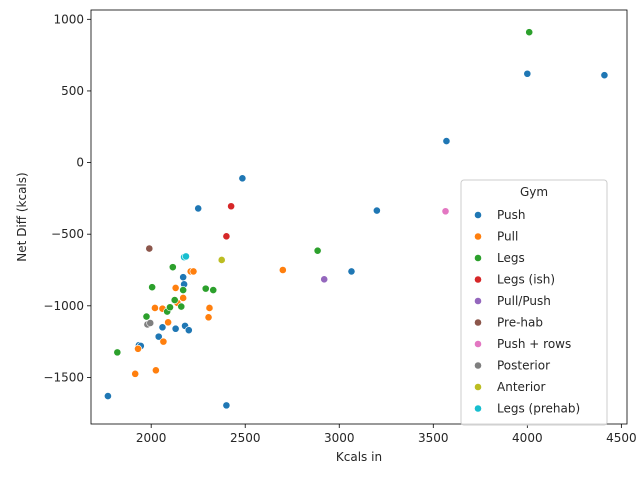 Image resolution: width=640 pixels, height=480 pixels. What do you see at coordinates (534, 344) in the screenshot?
I see `legend-label: Push + rows` at bounding box center [534, 344].